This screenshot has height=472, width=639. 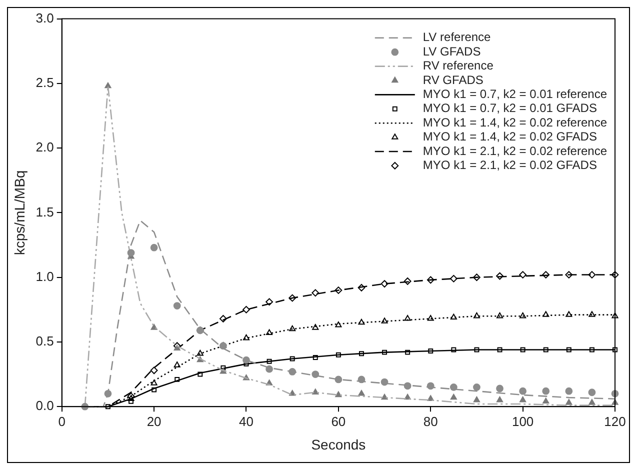 What do you see at coordinates (515, 122) in the screenshot?
I see `legend-label: MYO k1 = 1.4, k2 = 0.02 reference` at bounding box center [515, 122].